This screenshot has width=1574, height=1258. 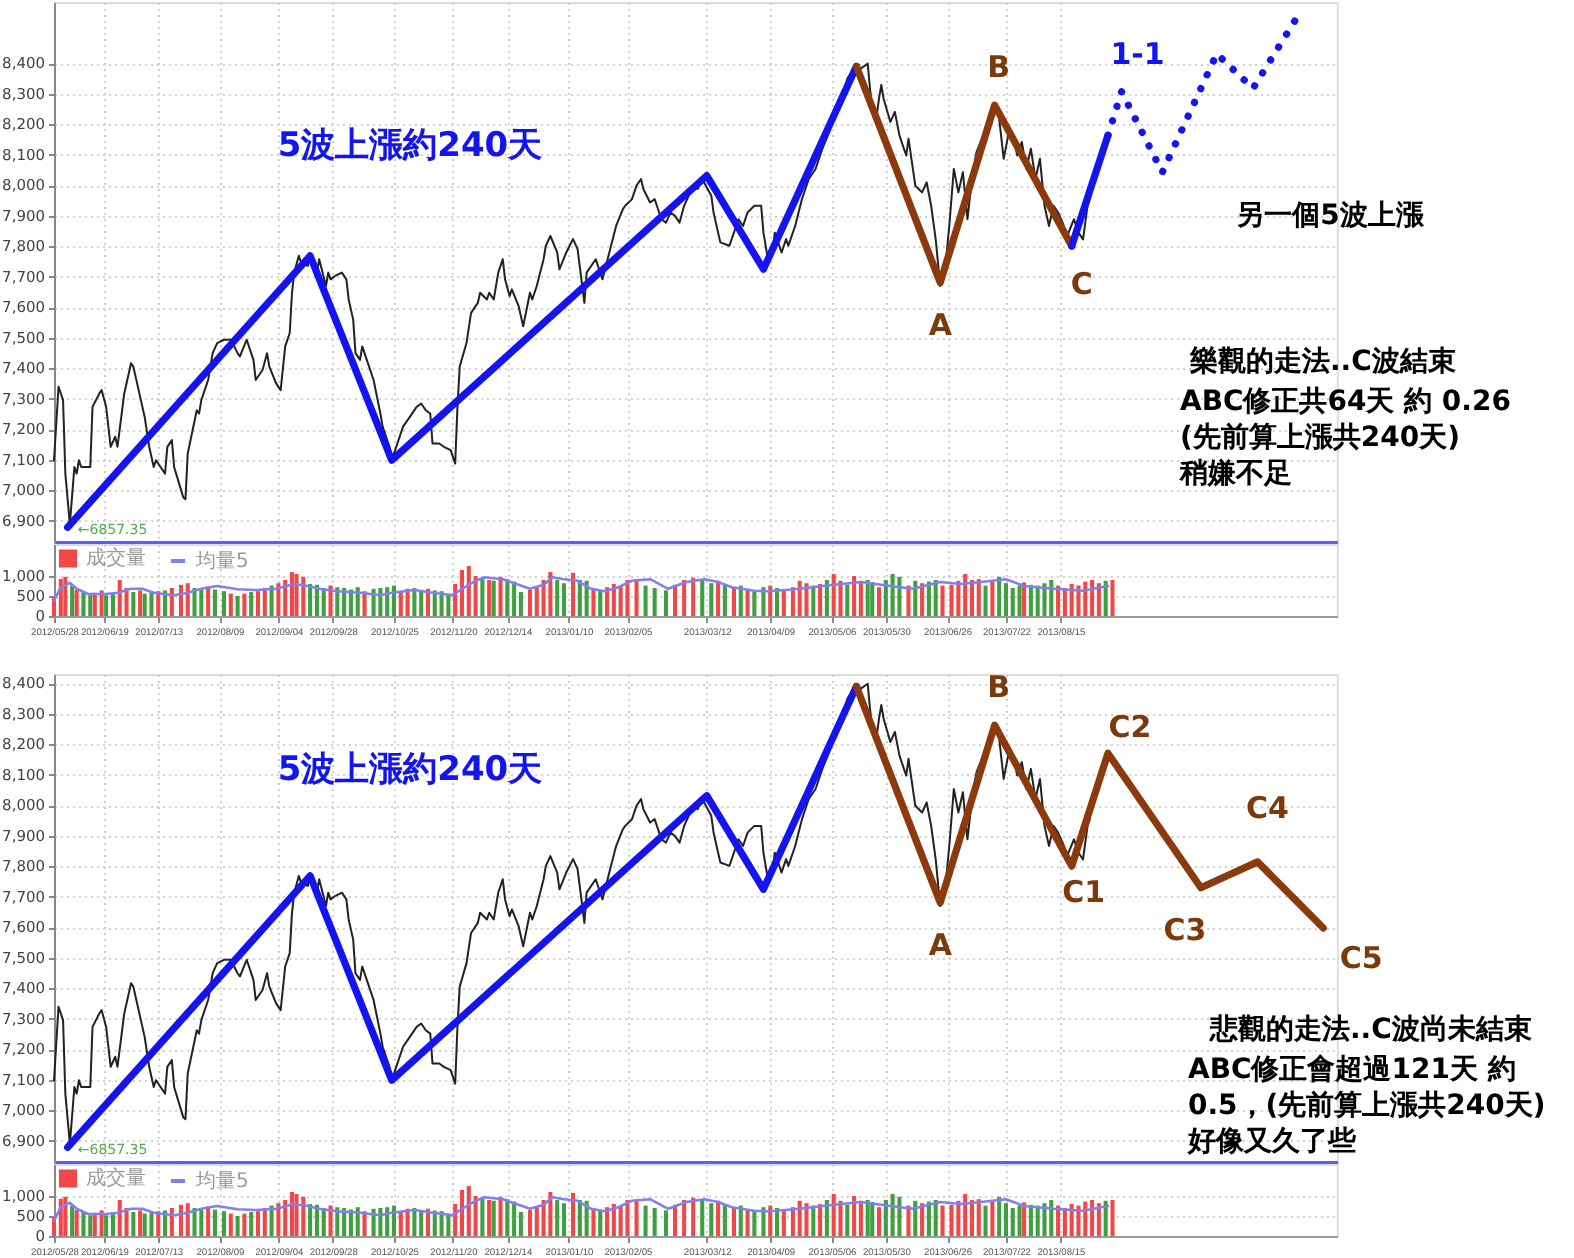 I want to click on annotation: 另一個5波上漲, so click(x=1331, y=216).